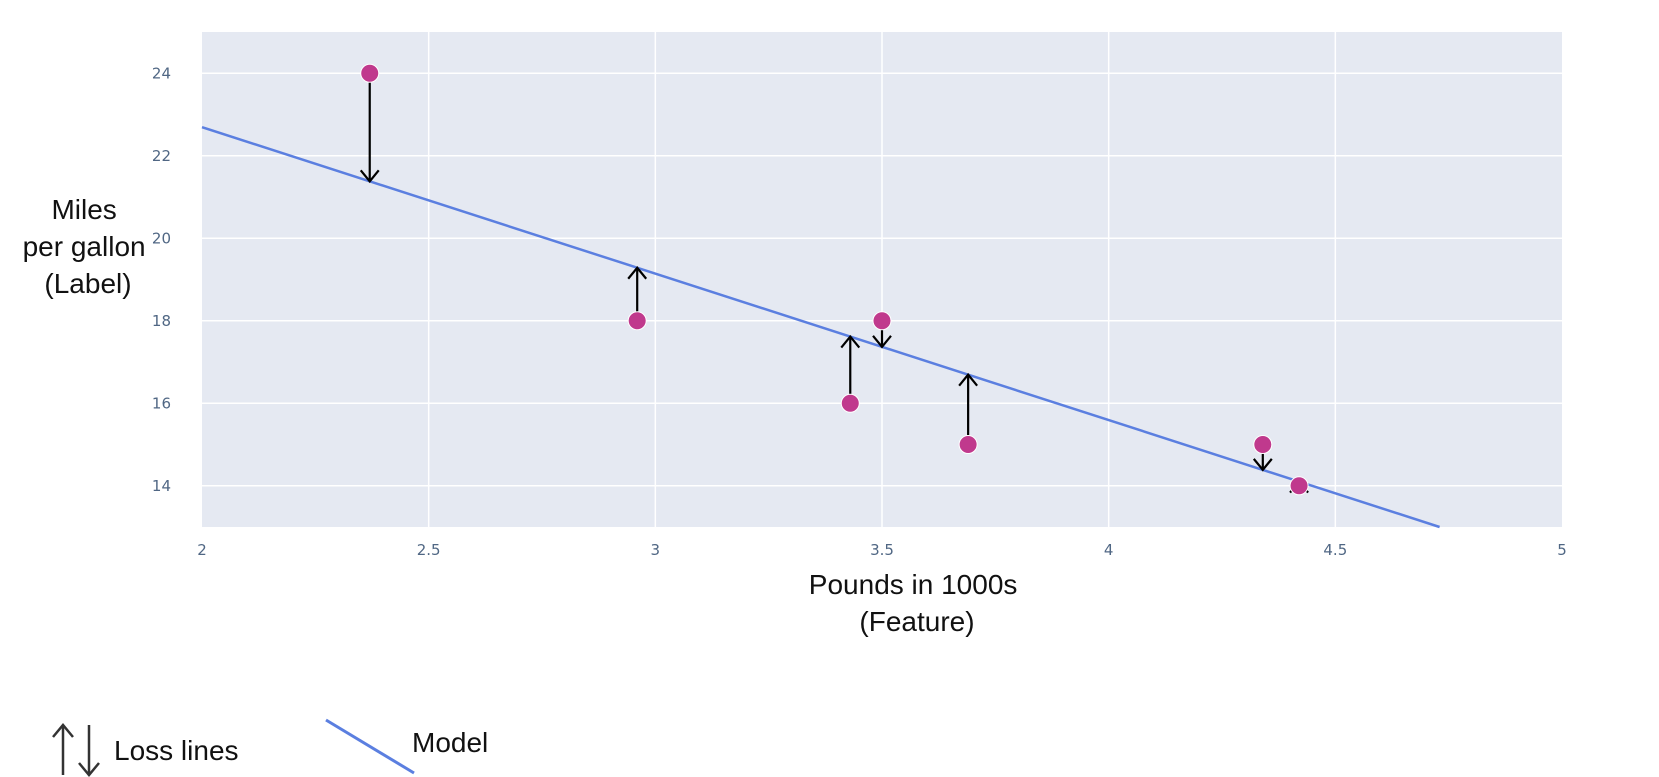  I want to click on legend-model-icon, so click(370, 746).